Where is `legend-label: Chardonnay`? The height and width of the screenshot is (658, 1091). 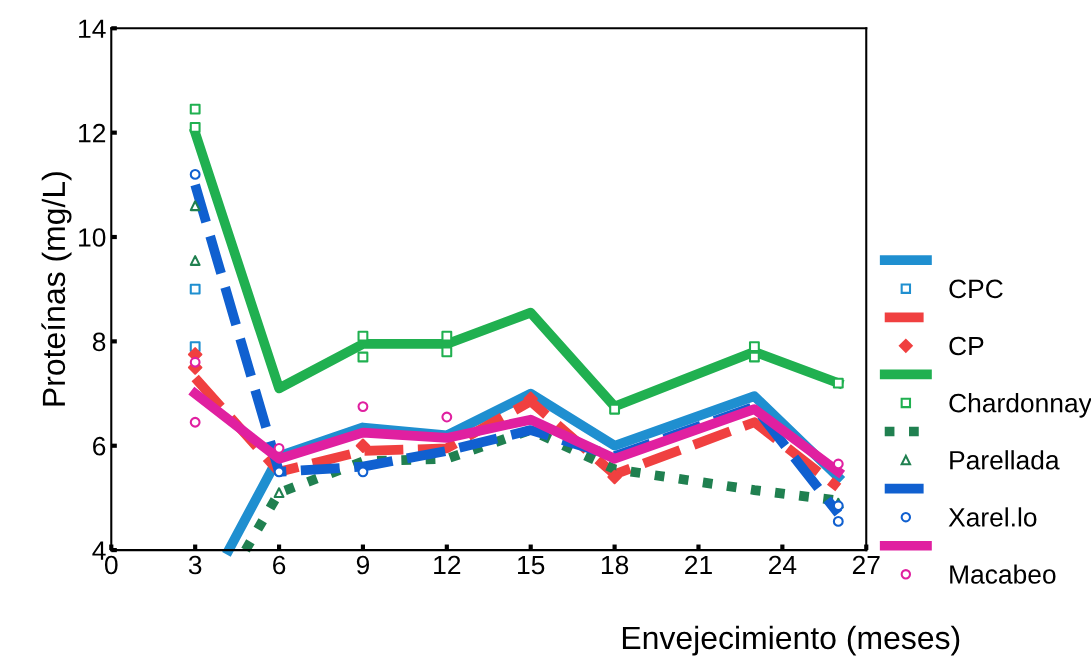 legend-label: Chardonnay is located at coordinates (1020, 405).